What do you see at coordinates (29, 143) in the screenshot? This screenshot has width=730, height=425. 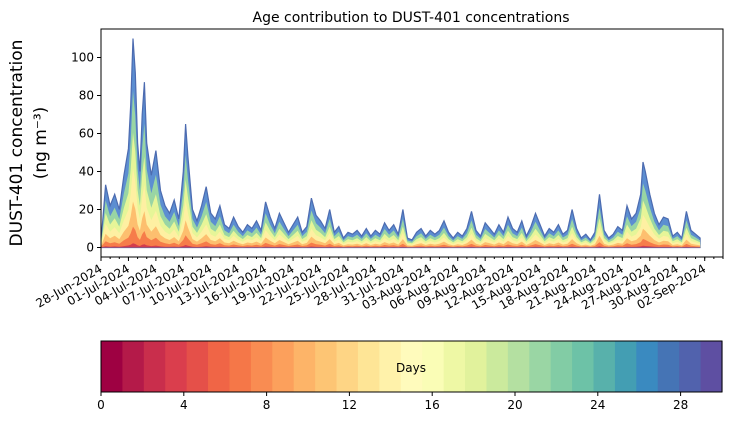 I see `y-axis-label: DUST-401 concentration (ng m⁻³)` at bounding box center [29, 143].